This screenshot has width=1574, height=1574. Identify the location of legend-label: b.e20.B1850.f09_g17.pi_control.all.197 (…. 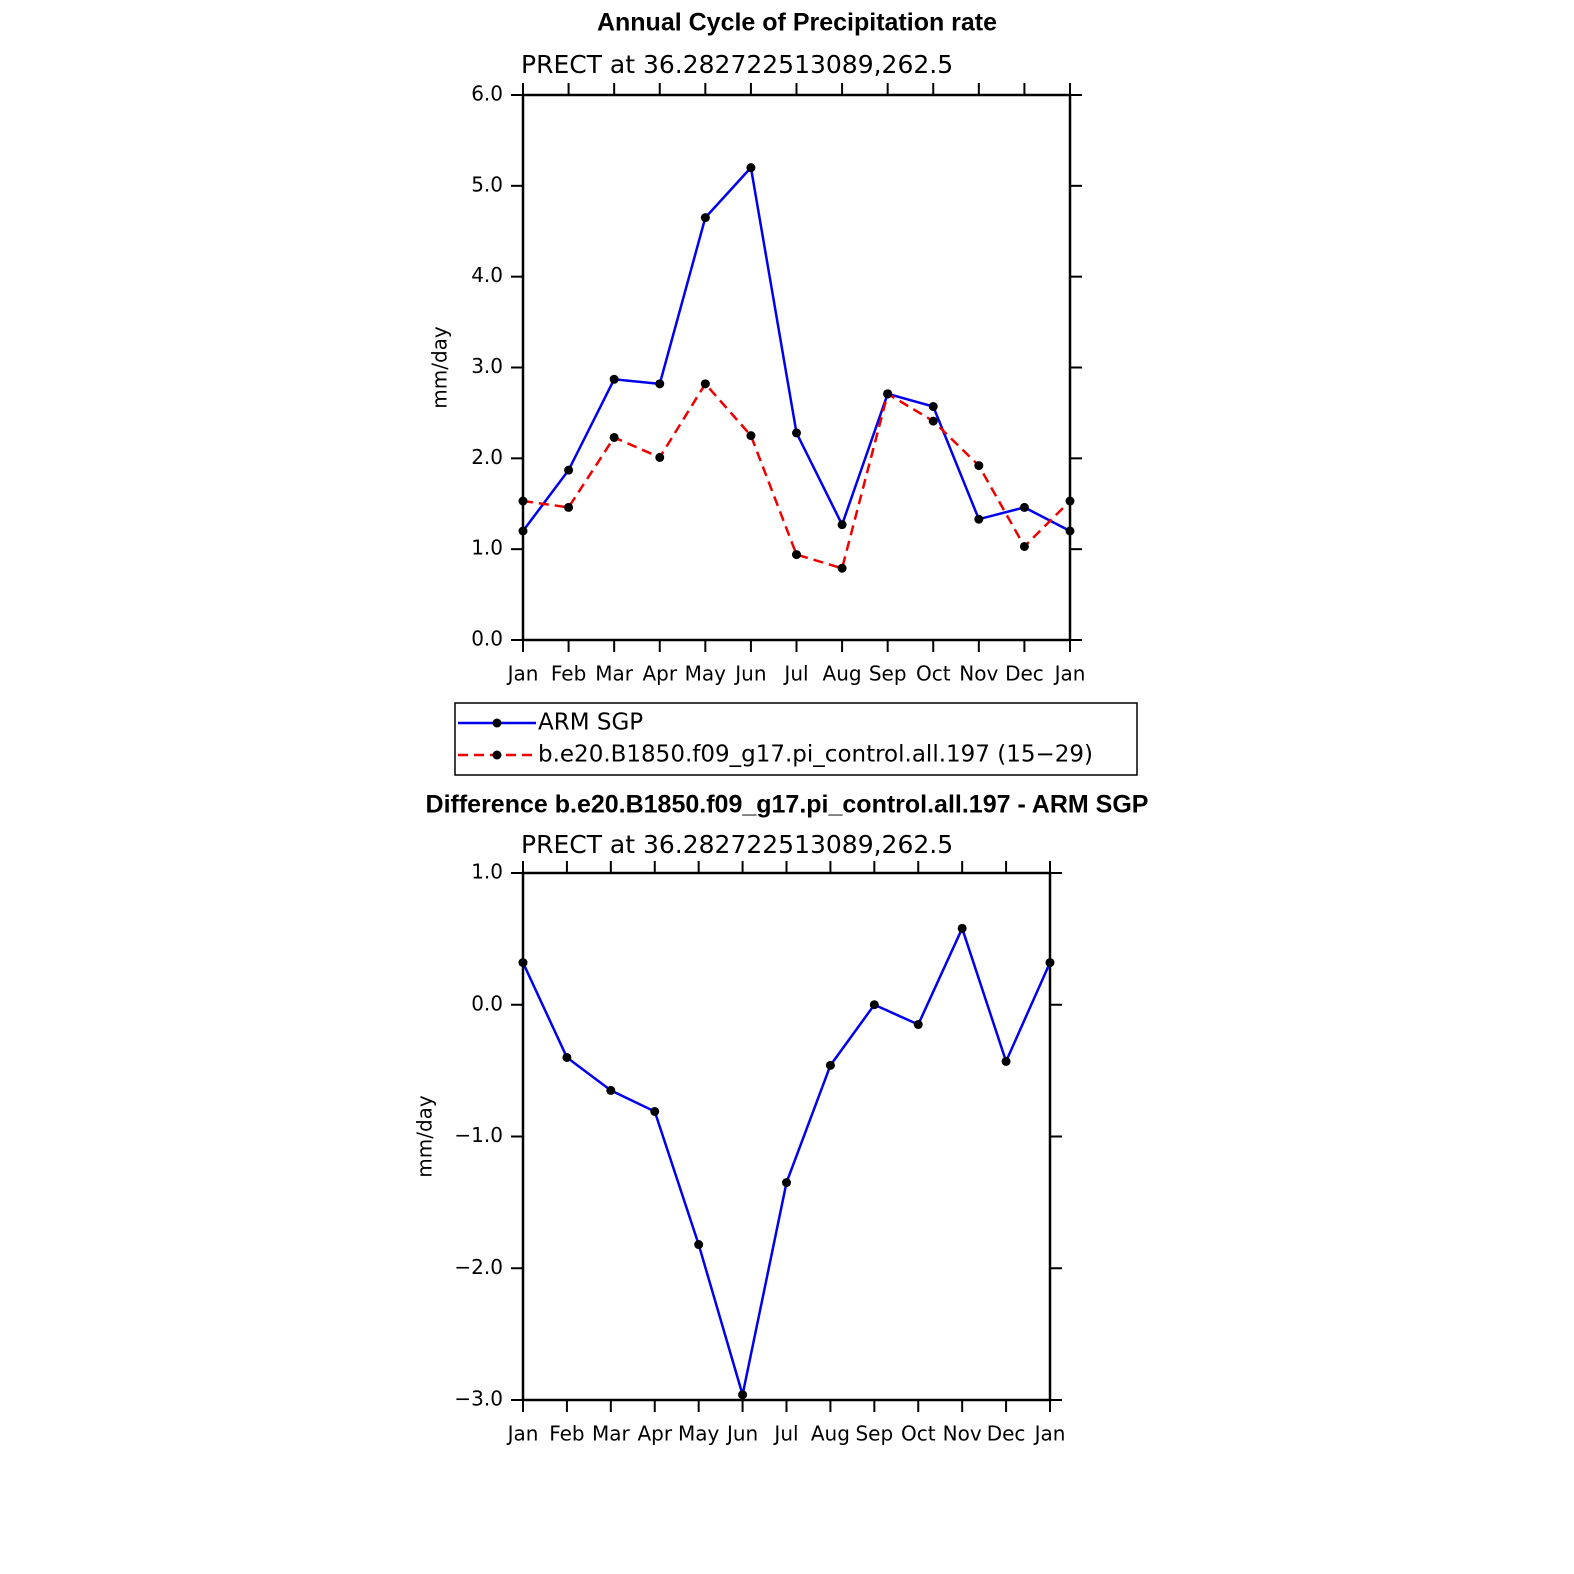
(815, 755).